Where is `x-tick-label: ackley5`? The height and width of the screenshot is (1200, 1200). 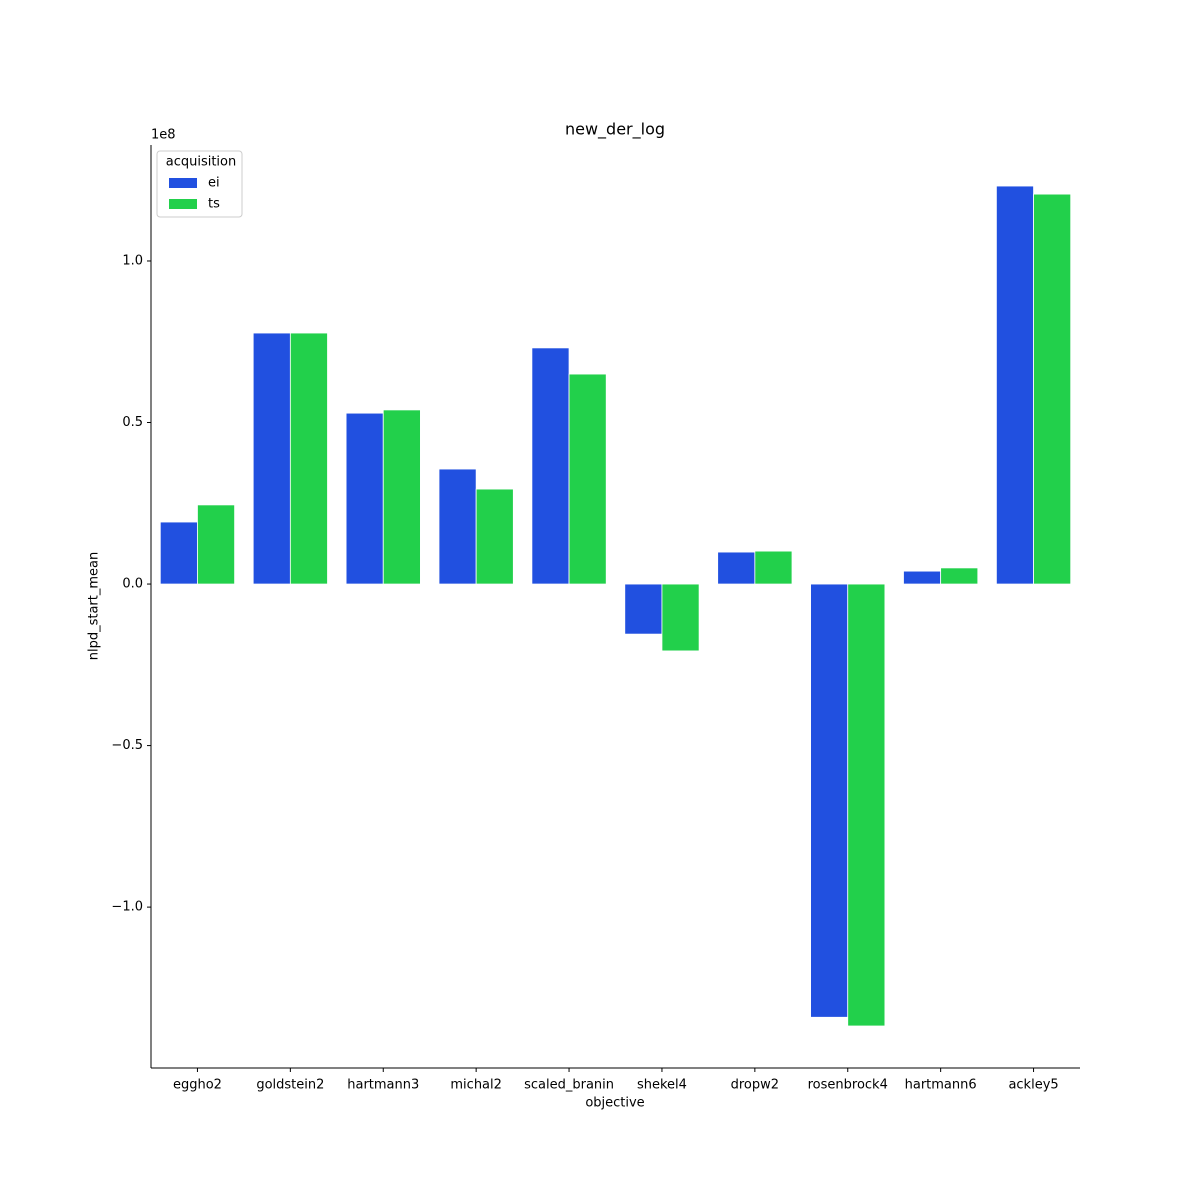
x-tick-label: ackley5 is located at coordinates (1033, 1085).